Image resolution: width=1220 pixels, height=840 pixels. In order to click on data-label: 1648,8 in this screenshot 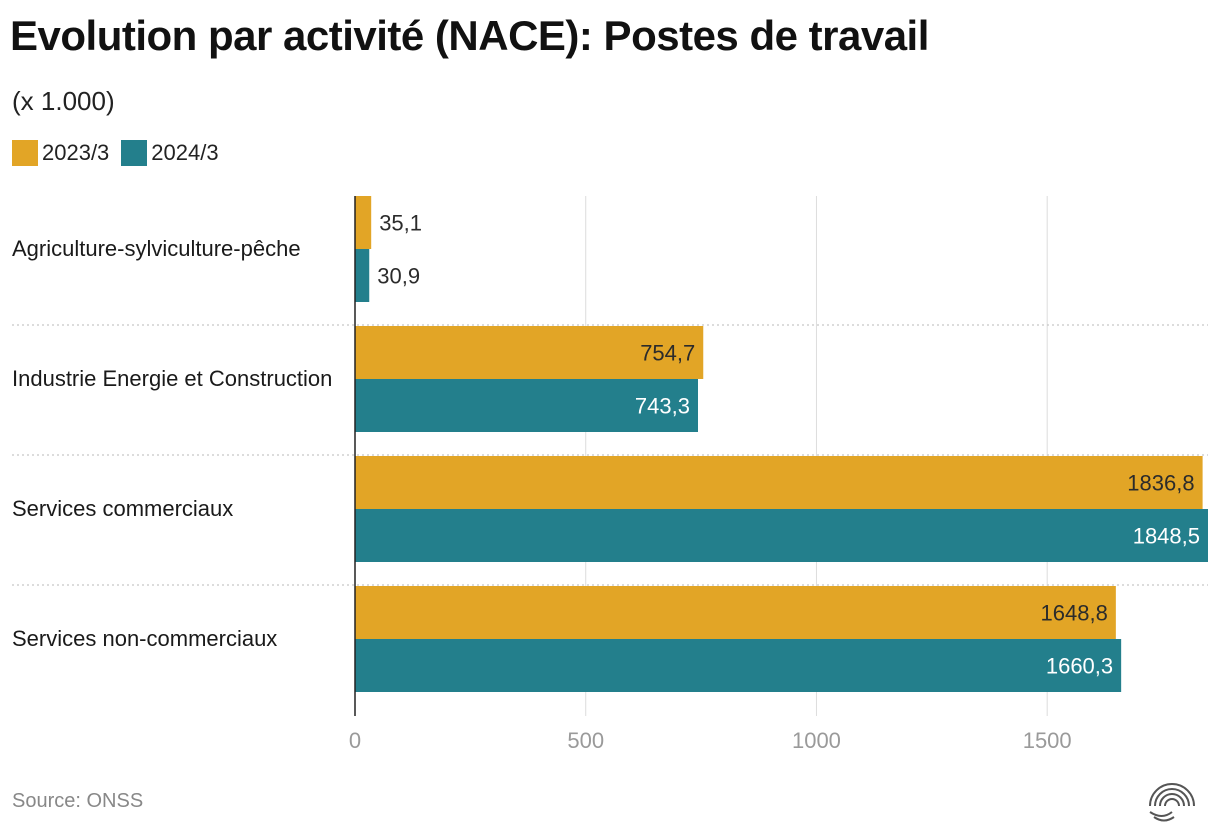, I will do `click(1074, 613)`.